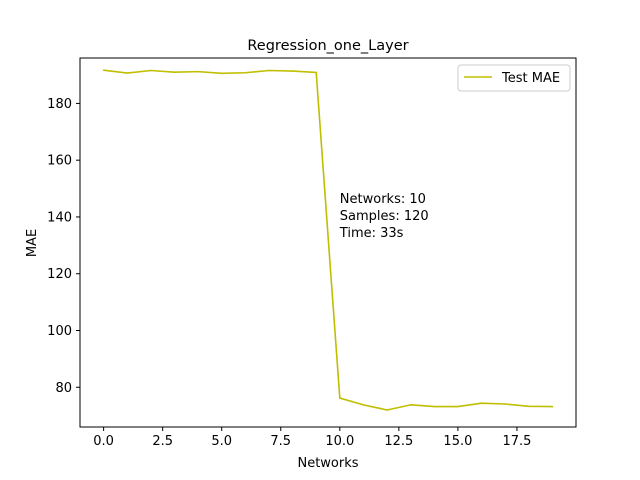 This screenshot has width=640, height=480. Describe the element at coordinates (457, 441) in the screenshot. I see `x-tick-label: 15.0` at that location.